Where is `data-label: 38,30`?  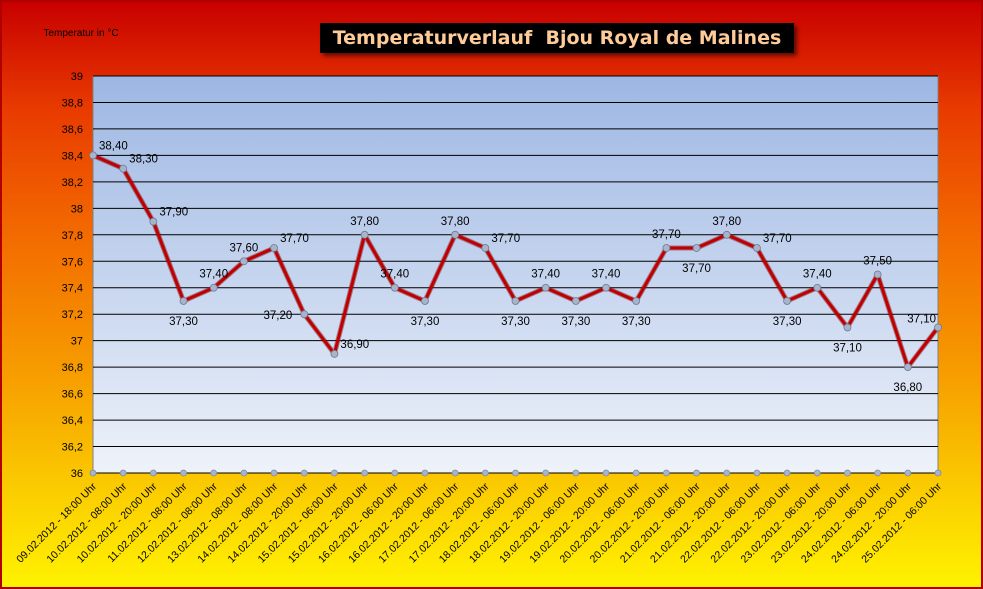
data-label: 38,30 is located at coordinates (143, 160).